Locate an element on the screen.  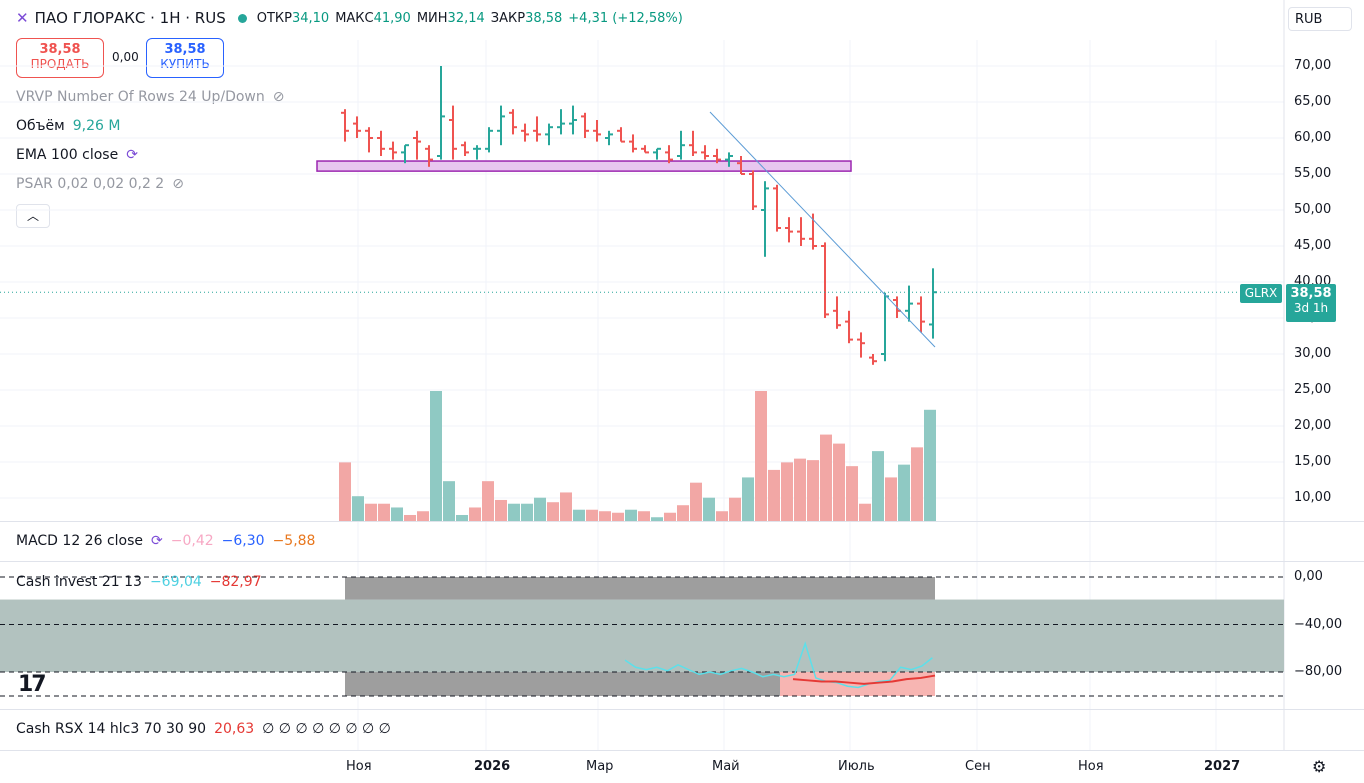
cash-invest-axis-tick: 0,00 is located at coordinates (1308, 576).